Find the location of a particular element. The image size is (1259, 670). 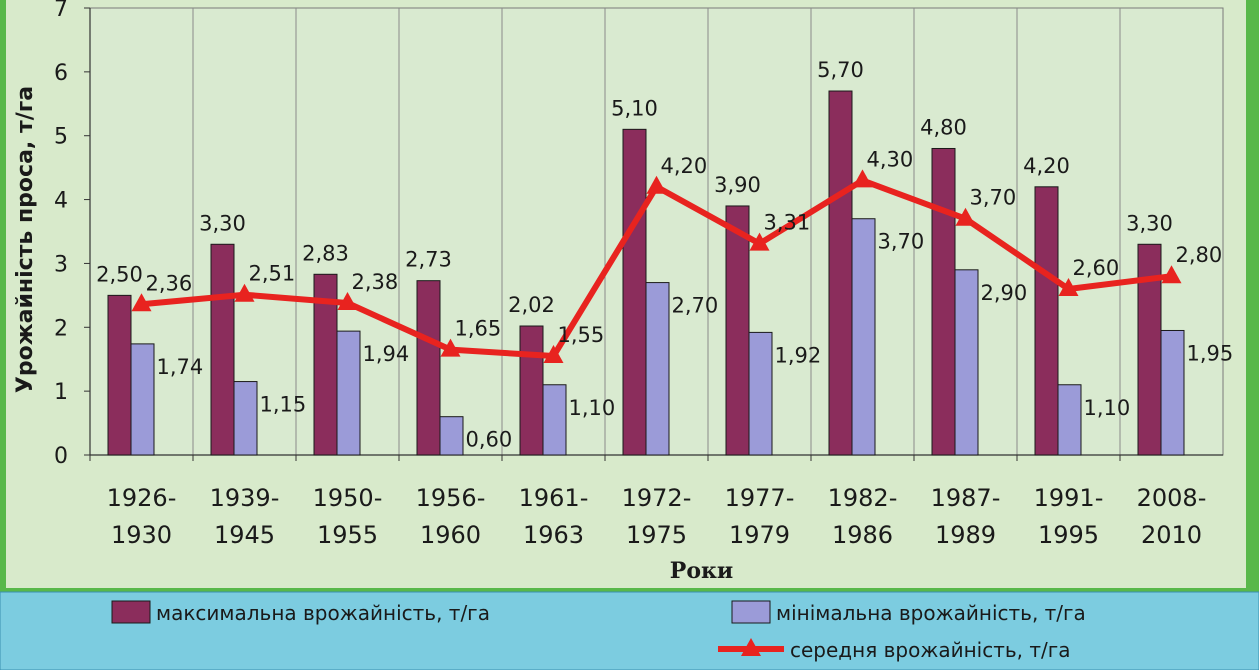

x-tick-label: 2010 is located at coordinates (1171, 535).